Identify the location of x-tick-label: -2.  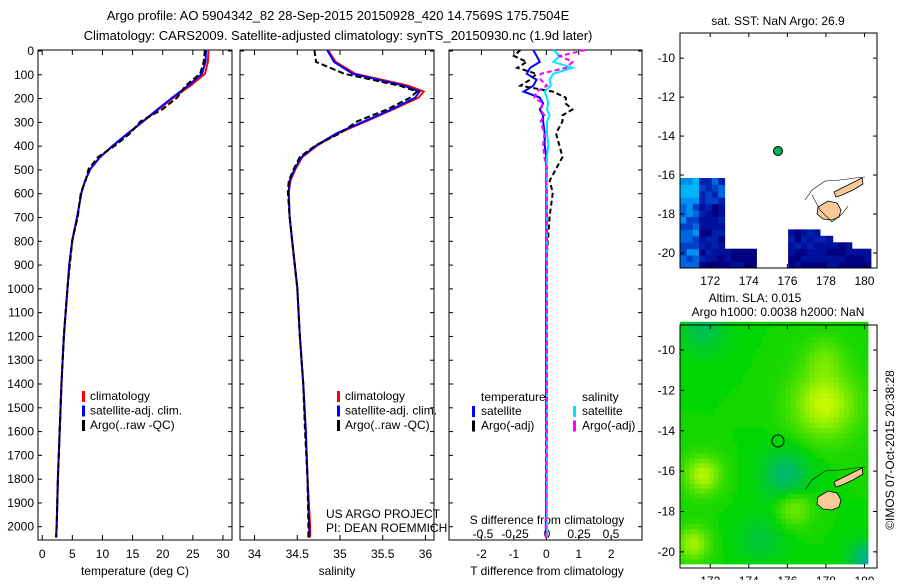
(481, 554).